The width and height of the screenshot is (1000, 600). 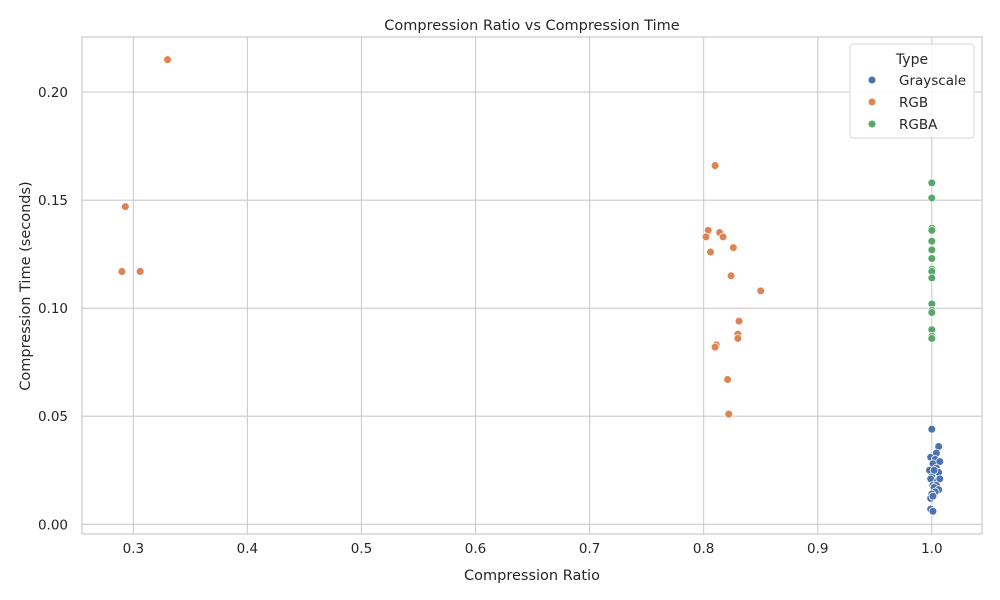 I want to click on legend-label-rgba: RGBA, so click(x=918, y=125).